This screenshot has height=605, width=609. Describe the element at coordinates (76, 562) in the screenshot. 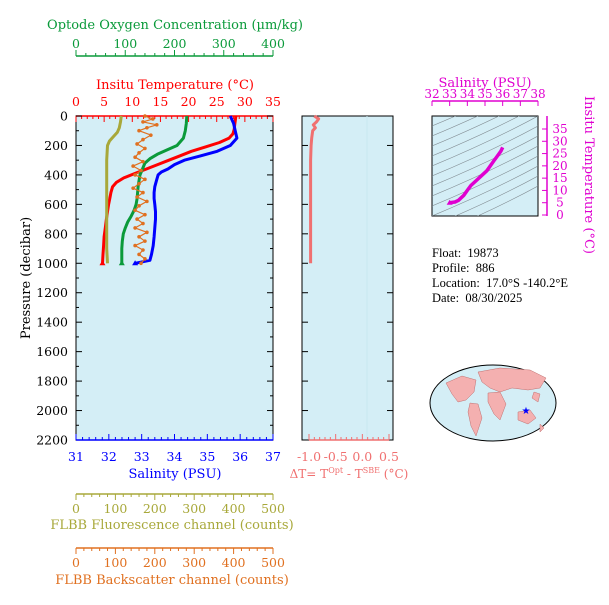

I see `backscatter-axis-tick-label: 0` at that location.